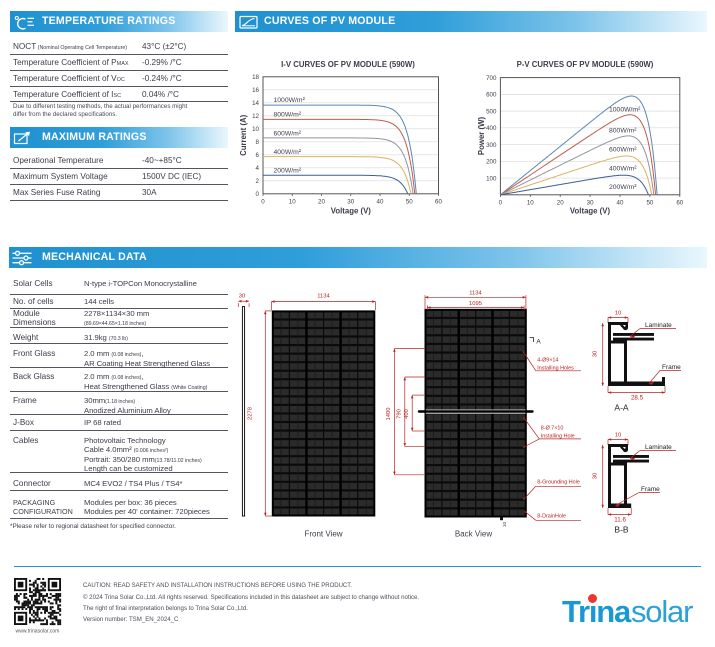 This screenshot has width=715, height=647. What do you see at coordinates (555, 369) in the screenshot?
I see `svg-text: Installing Holes` at bounding box center [555, 369].